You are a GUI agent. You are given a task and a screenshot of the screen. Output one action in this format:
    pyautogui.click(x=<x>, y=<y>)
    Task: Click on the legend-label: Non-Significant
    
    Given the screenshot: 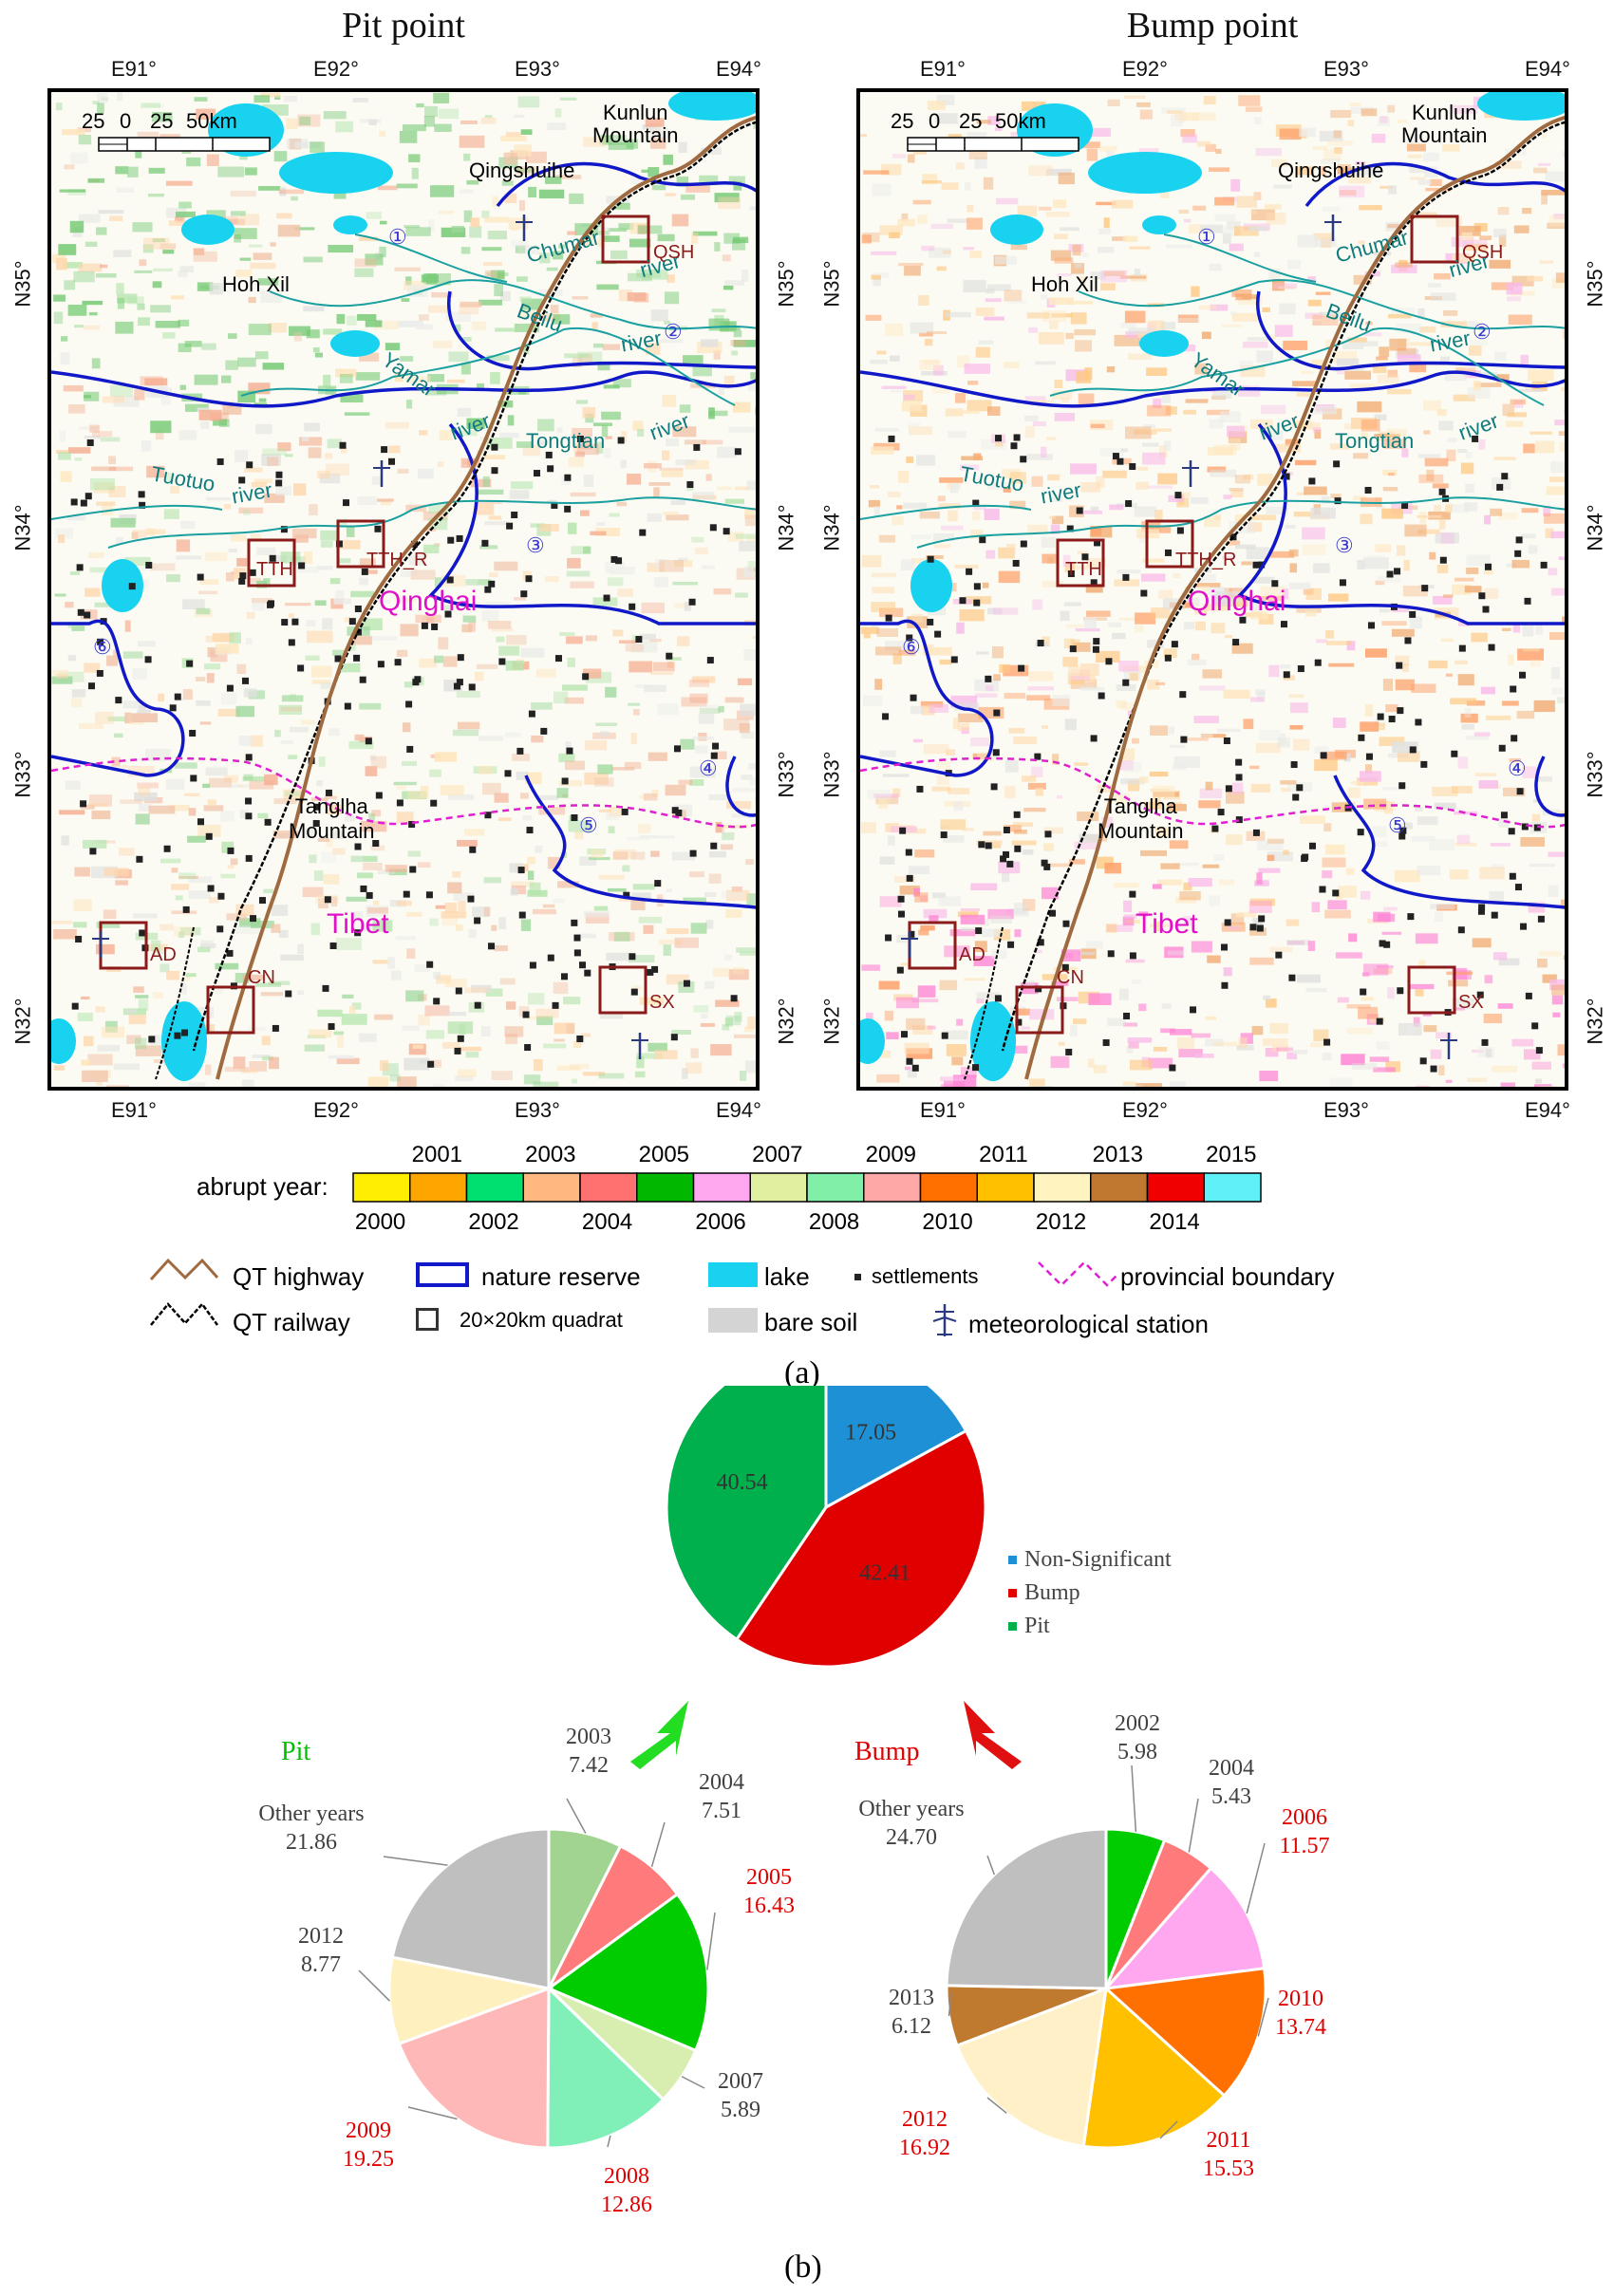 What is the action you would take?
    pyautogui.click(x=1098, y=1559)
    